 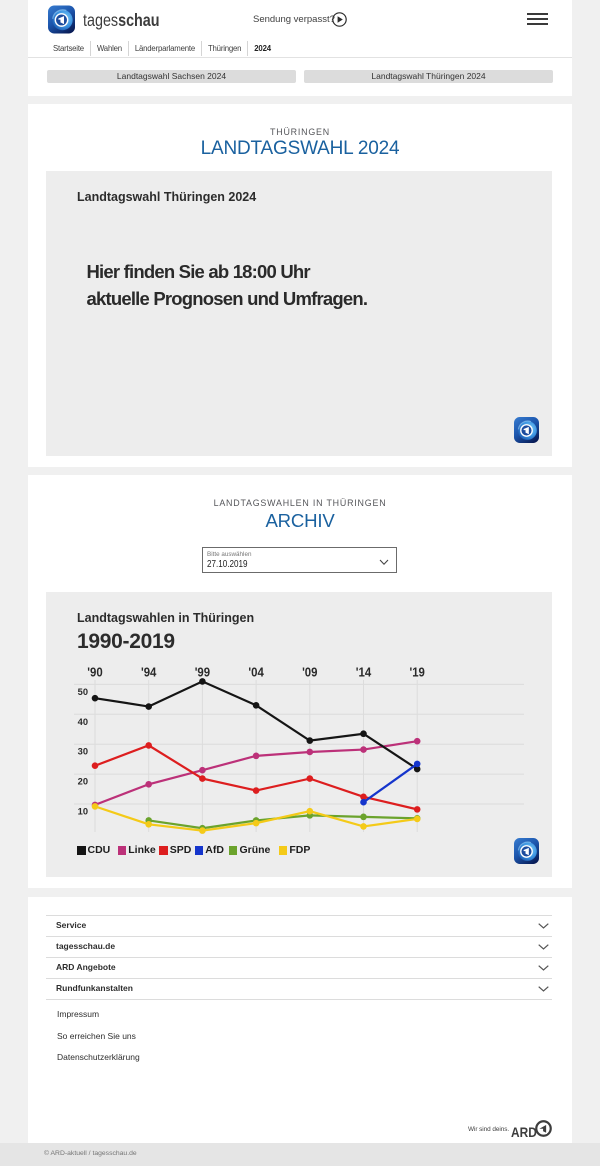 I want to click on svg-text: 50, so click(x=83, y=692).